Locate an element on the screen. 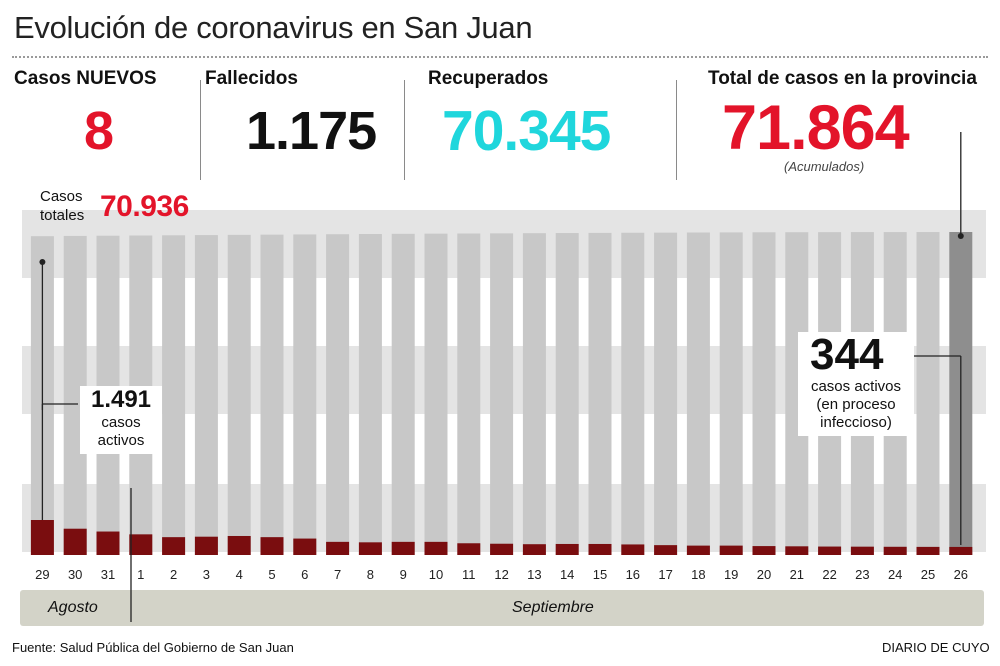 Image resolution: width=1000 pixels, height=666 pixels. chart-title: Evolución de coronavirus en San Juan is located at coordinates (273, 27).